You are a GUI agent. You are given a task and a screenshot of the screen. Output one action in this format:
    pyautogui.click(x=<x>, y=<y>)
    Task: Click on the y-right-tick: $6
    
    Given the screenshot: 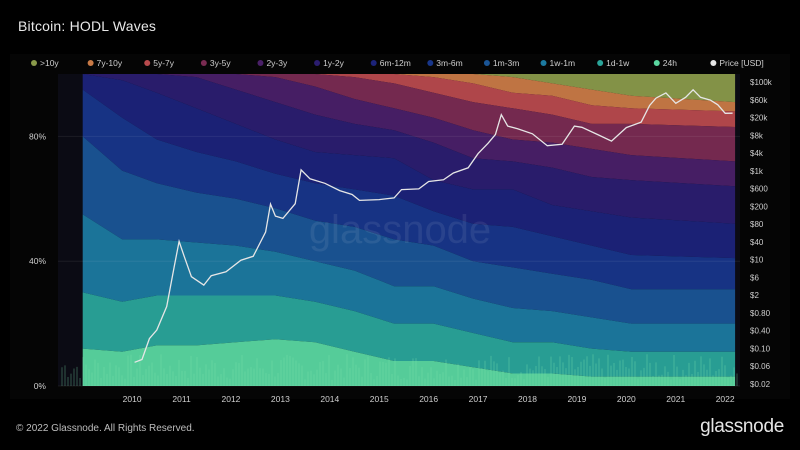 What is the action you would take?
    pyautogui.click(x=754, y=277)
    